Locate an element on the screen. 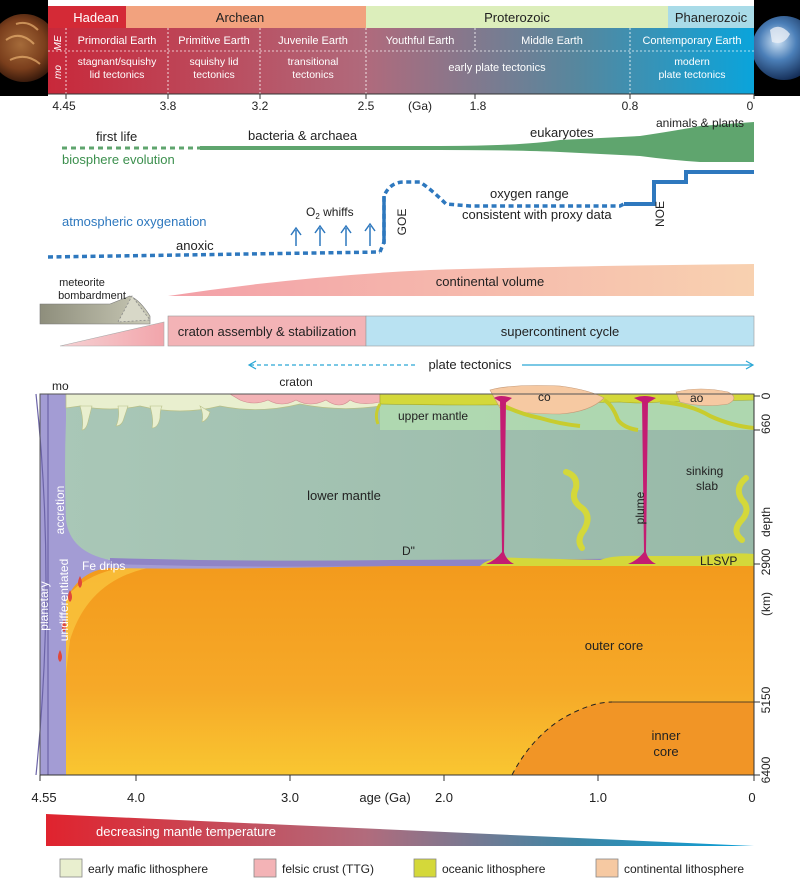 The width and height of the screenshot is (800, 884). eon-proterozoic-label: Proterozoic is located at coordinates (517, 17).